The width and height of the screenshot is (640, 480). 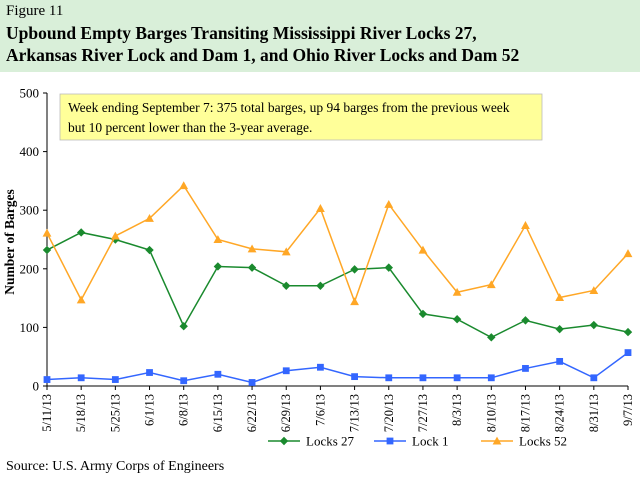 I want to click on legend-item-locks-27: Locks 27, so click(x=311, y=441).